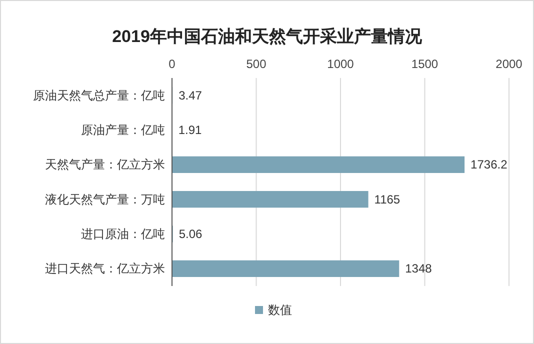 This screenshot has height=344, width=534. Describe the element at coordinates (123, 234) in the screenshot. I see `y-tick-label: 进口原油：亿吨` at that location.